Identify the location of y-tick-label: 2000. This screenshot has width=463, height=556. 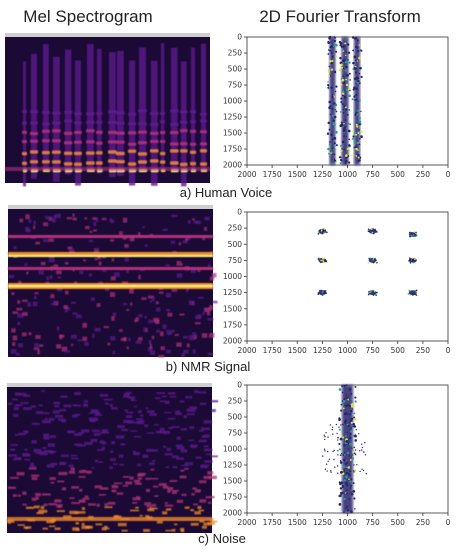
(232, 165).